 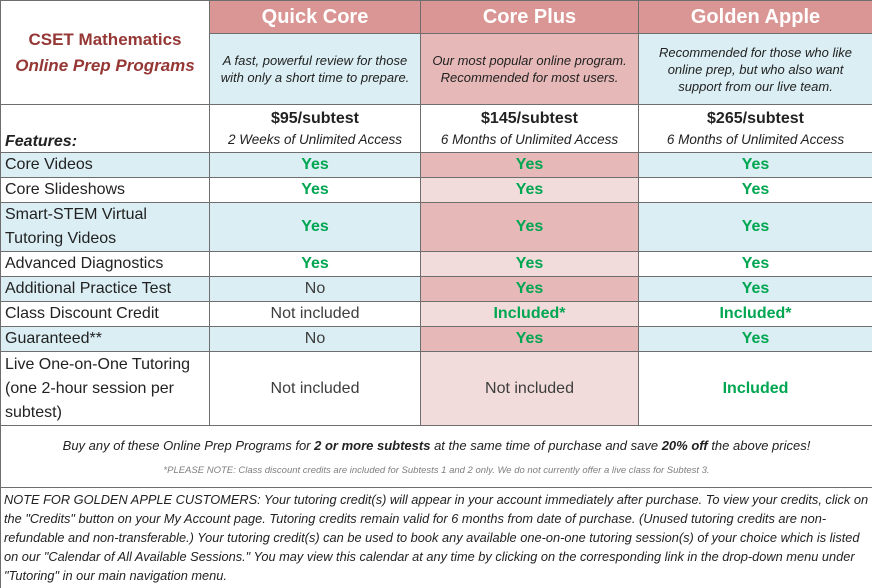 What do you see at coordinates (105, 227) in the screenshot?
I see `feature-name: Smart-STEM Virtual Tutoring Videos` at bounding box center [105, 227].